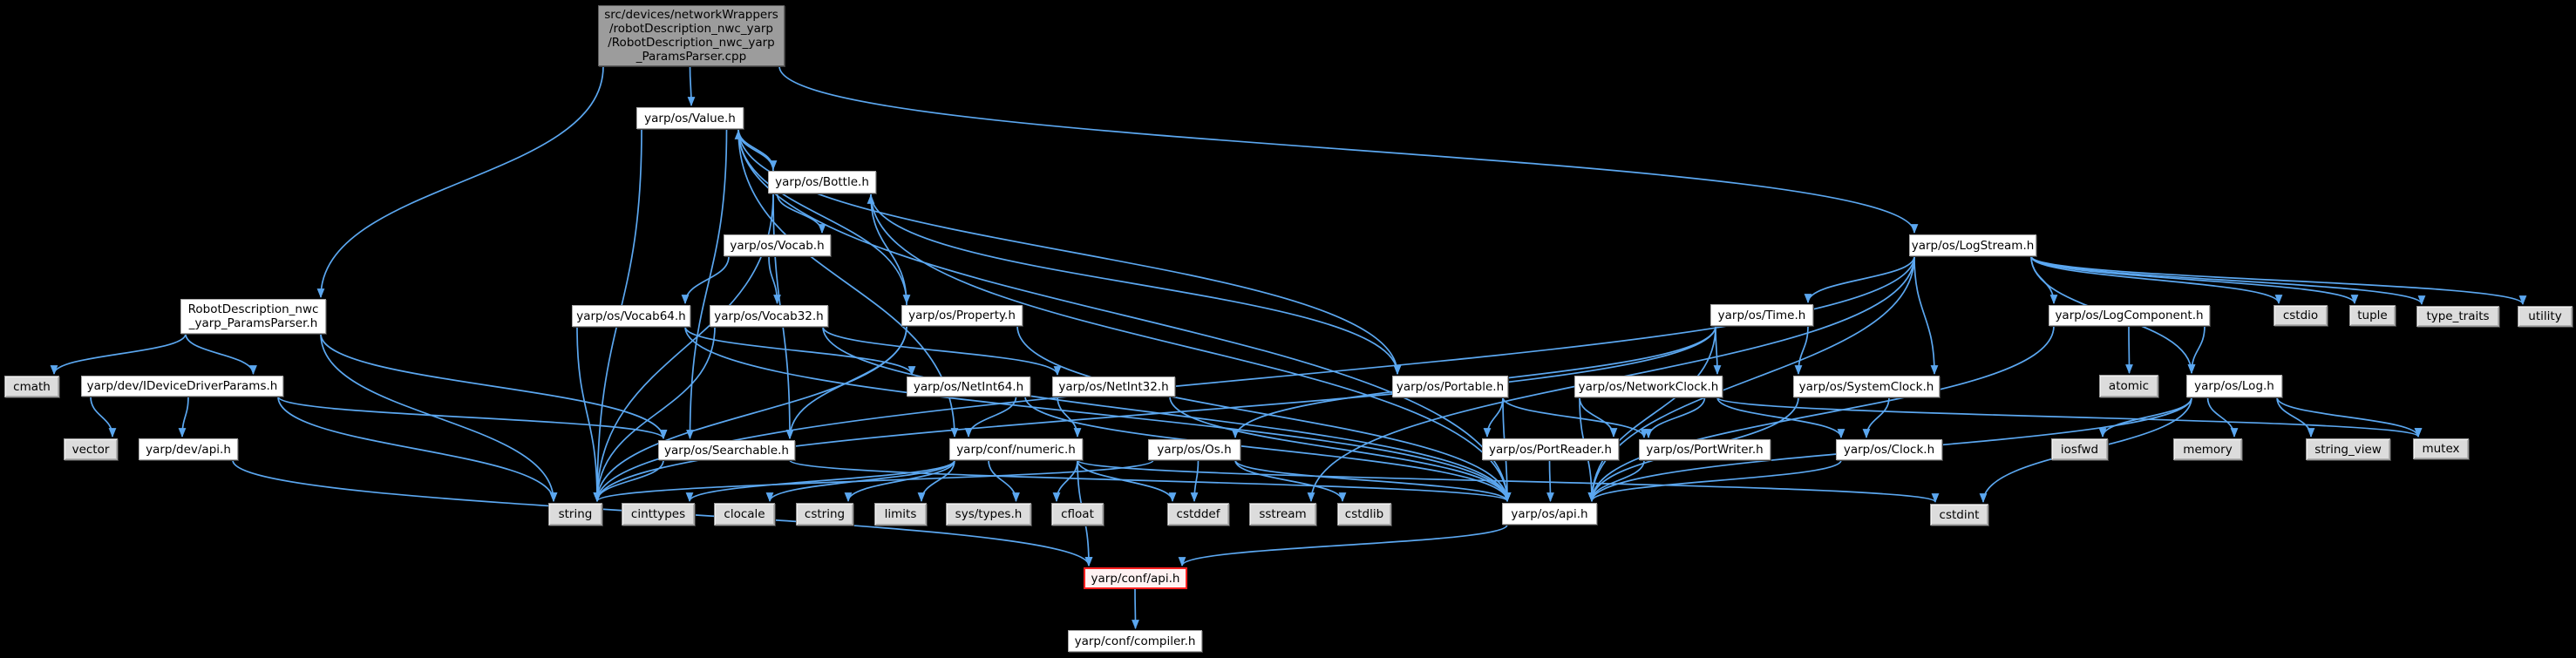 The image size is (2576, 658). What do you see at coordinates (825, 515) in the screenshot?
I see `graph-node-cstring: cstring` at bounding box center [825, 515].